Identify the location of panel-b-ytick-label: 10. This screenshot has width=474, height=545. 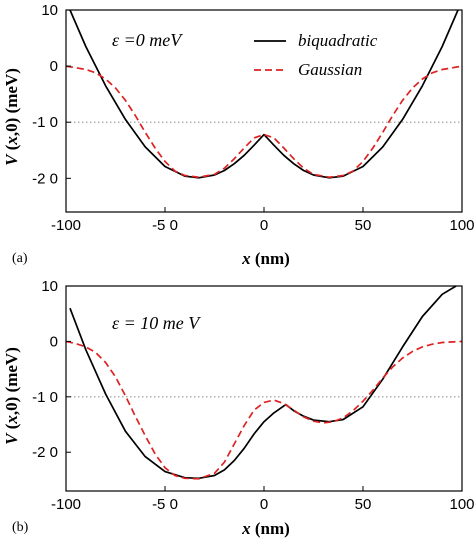
(49, 286).